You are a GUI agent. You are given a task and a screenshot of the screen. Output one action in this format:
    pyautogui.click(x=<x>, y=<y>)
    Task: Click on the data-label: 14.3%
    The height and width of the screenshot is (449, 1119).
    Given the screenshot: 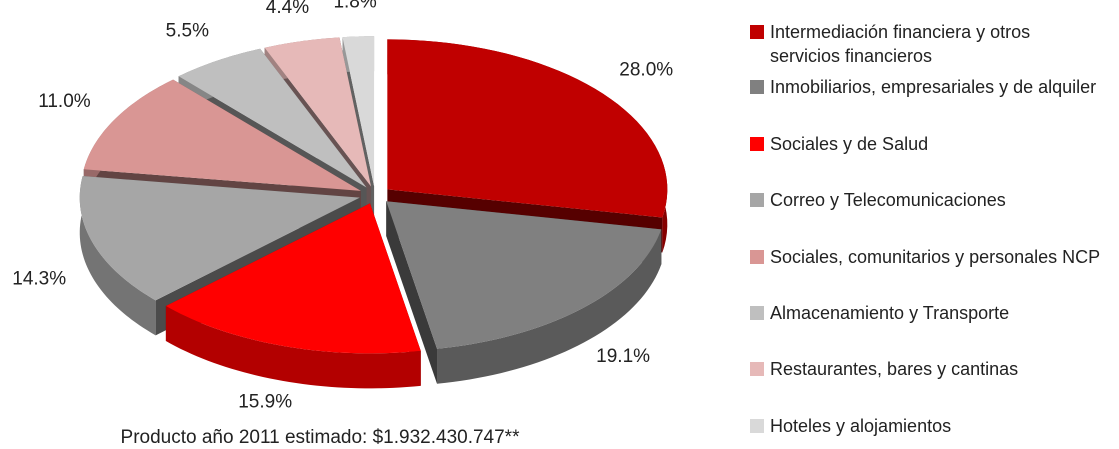 What is the action you would take?
    pyautogui.click(x=39, y=279)
    